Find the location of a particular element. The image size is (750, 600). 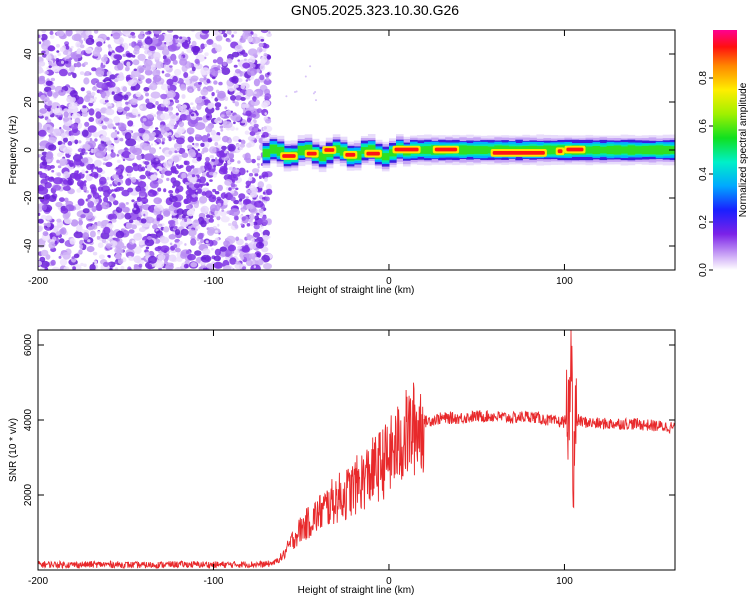

colorbar-tick-label: 0.2 is located at coordinates (703, 222).